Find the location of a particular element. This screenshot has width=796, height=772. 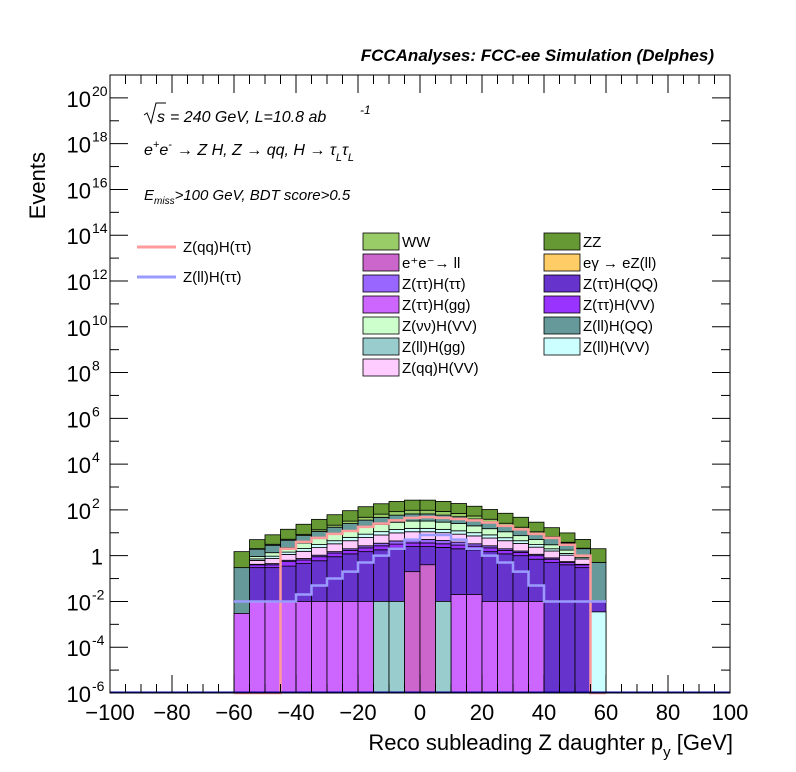

legend-label-z-ll-h-gg-: Z(ll)H(gg) is located at coordinates (433, 347).